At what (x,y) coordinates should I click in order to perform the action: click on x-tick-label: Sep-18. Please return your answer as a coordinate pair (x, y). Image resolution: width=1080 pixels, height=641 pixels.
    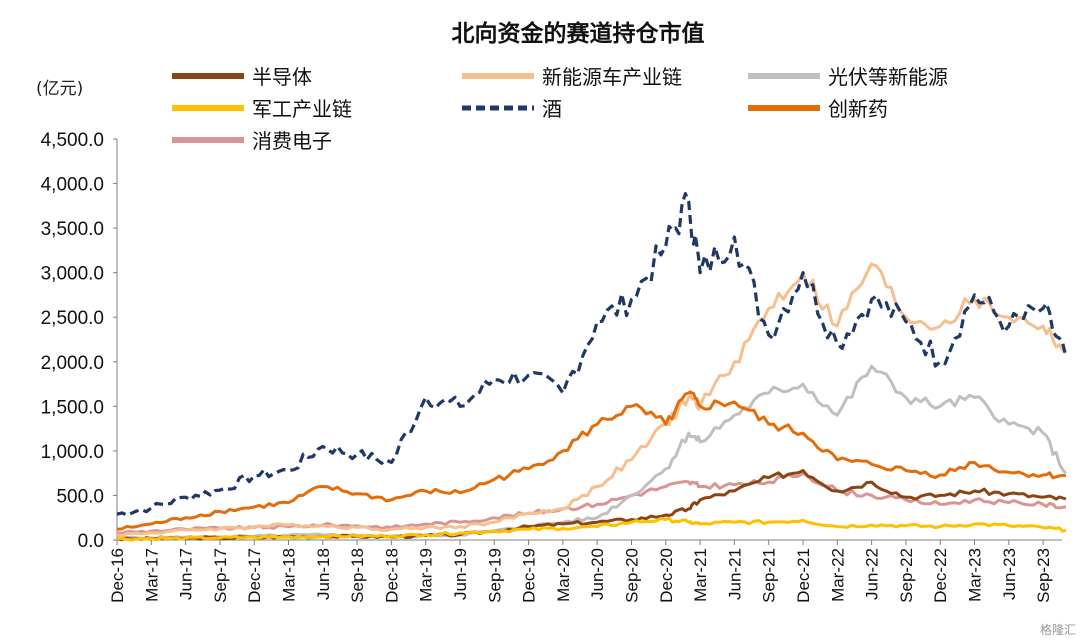
    Looking at the image, I should click on (357, 575).